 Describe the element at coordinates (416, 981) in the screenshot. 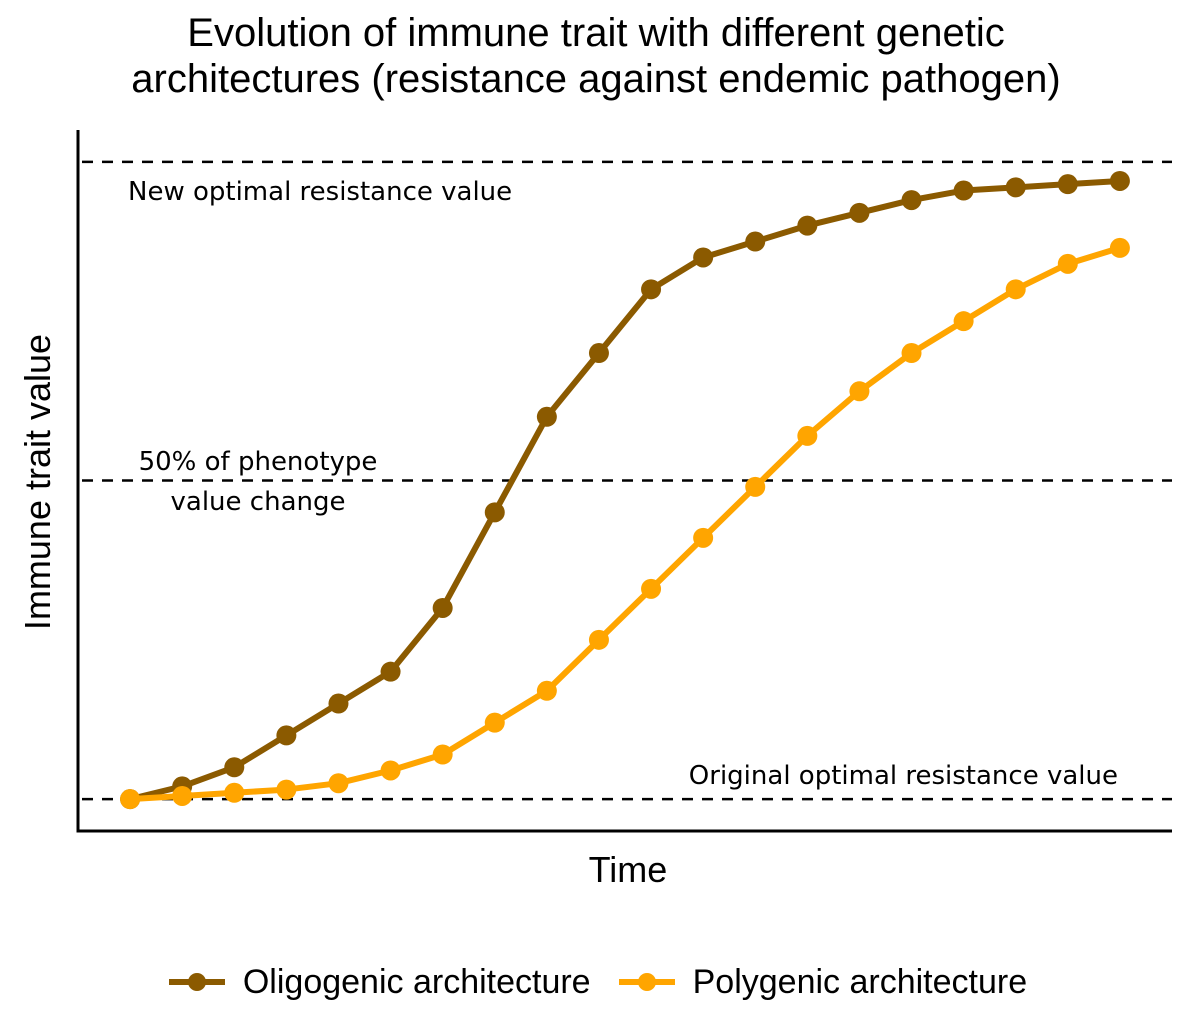

I see `legend-label-oligogenic: Oligogenic architecture` at that location.